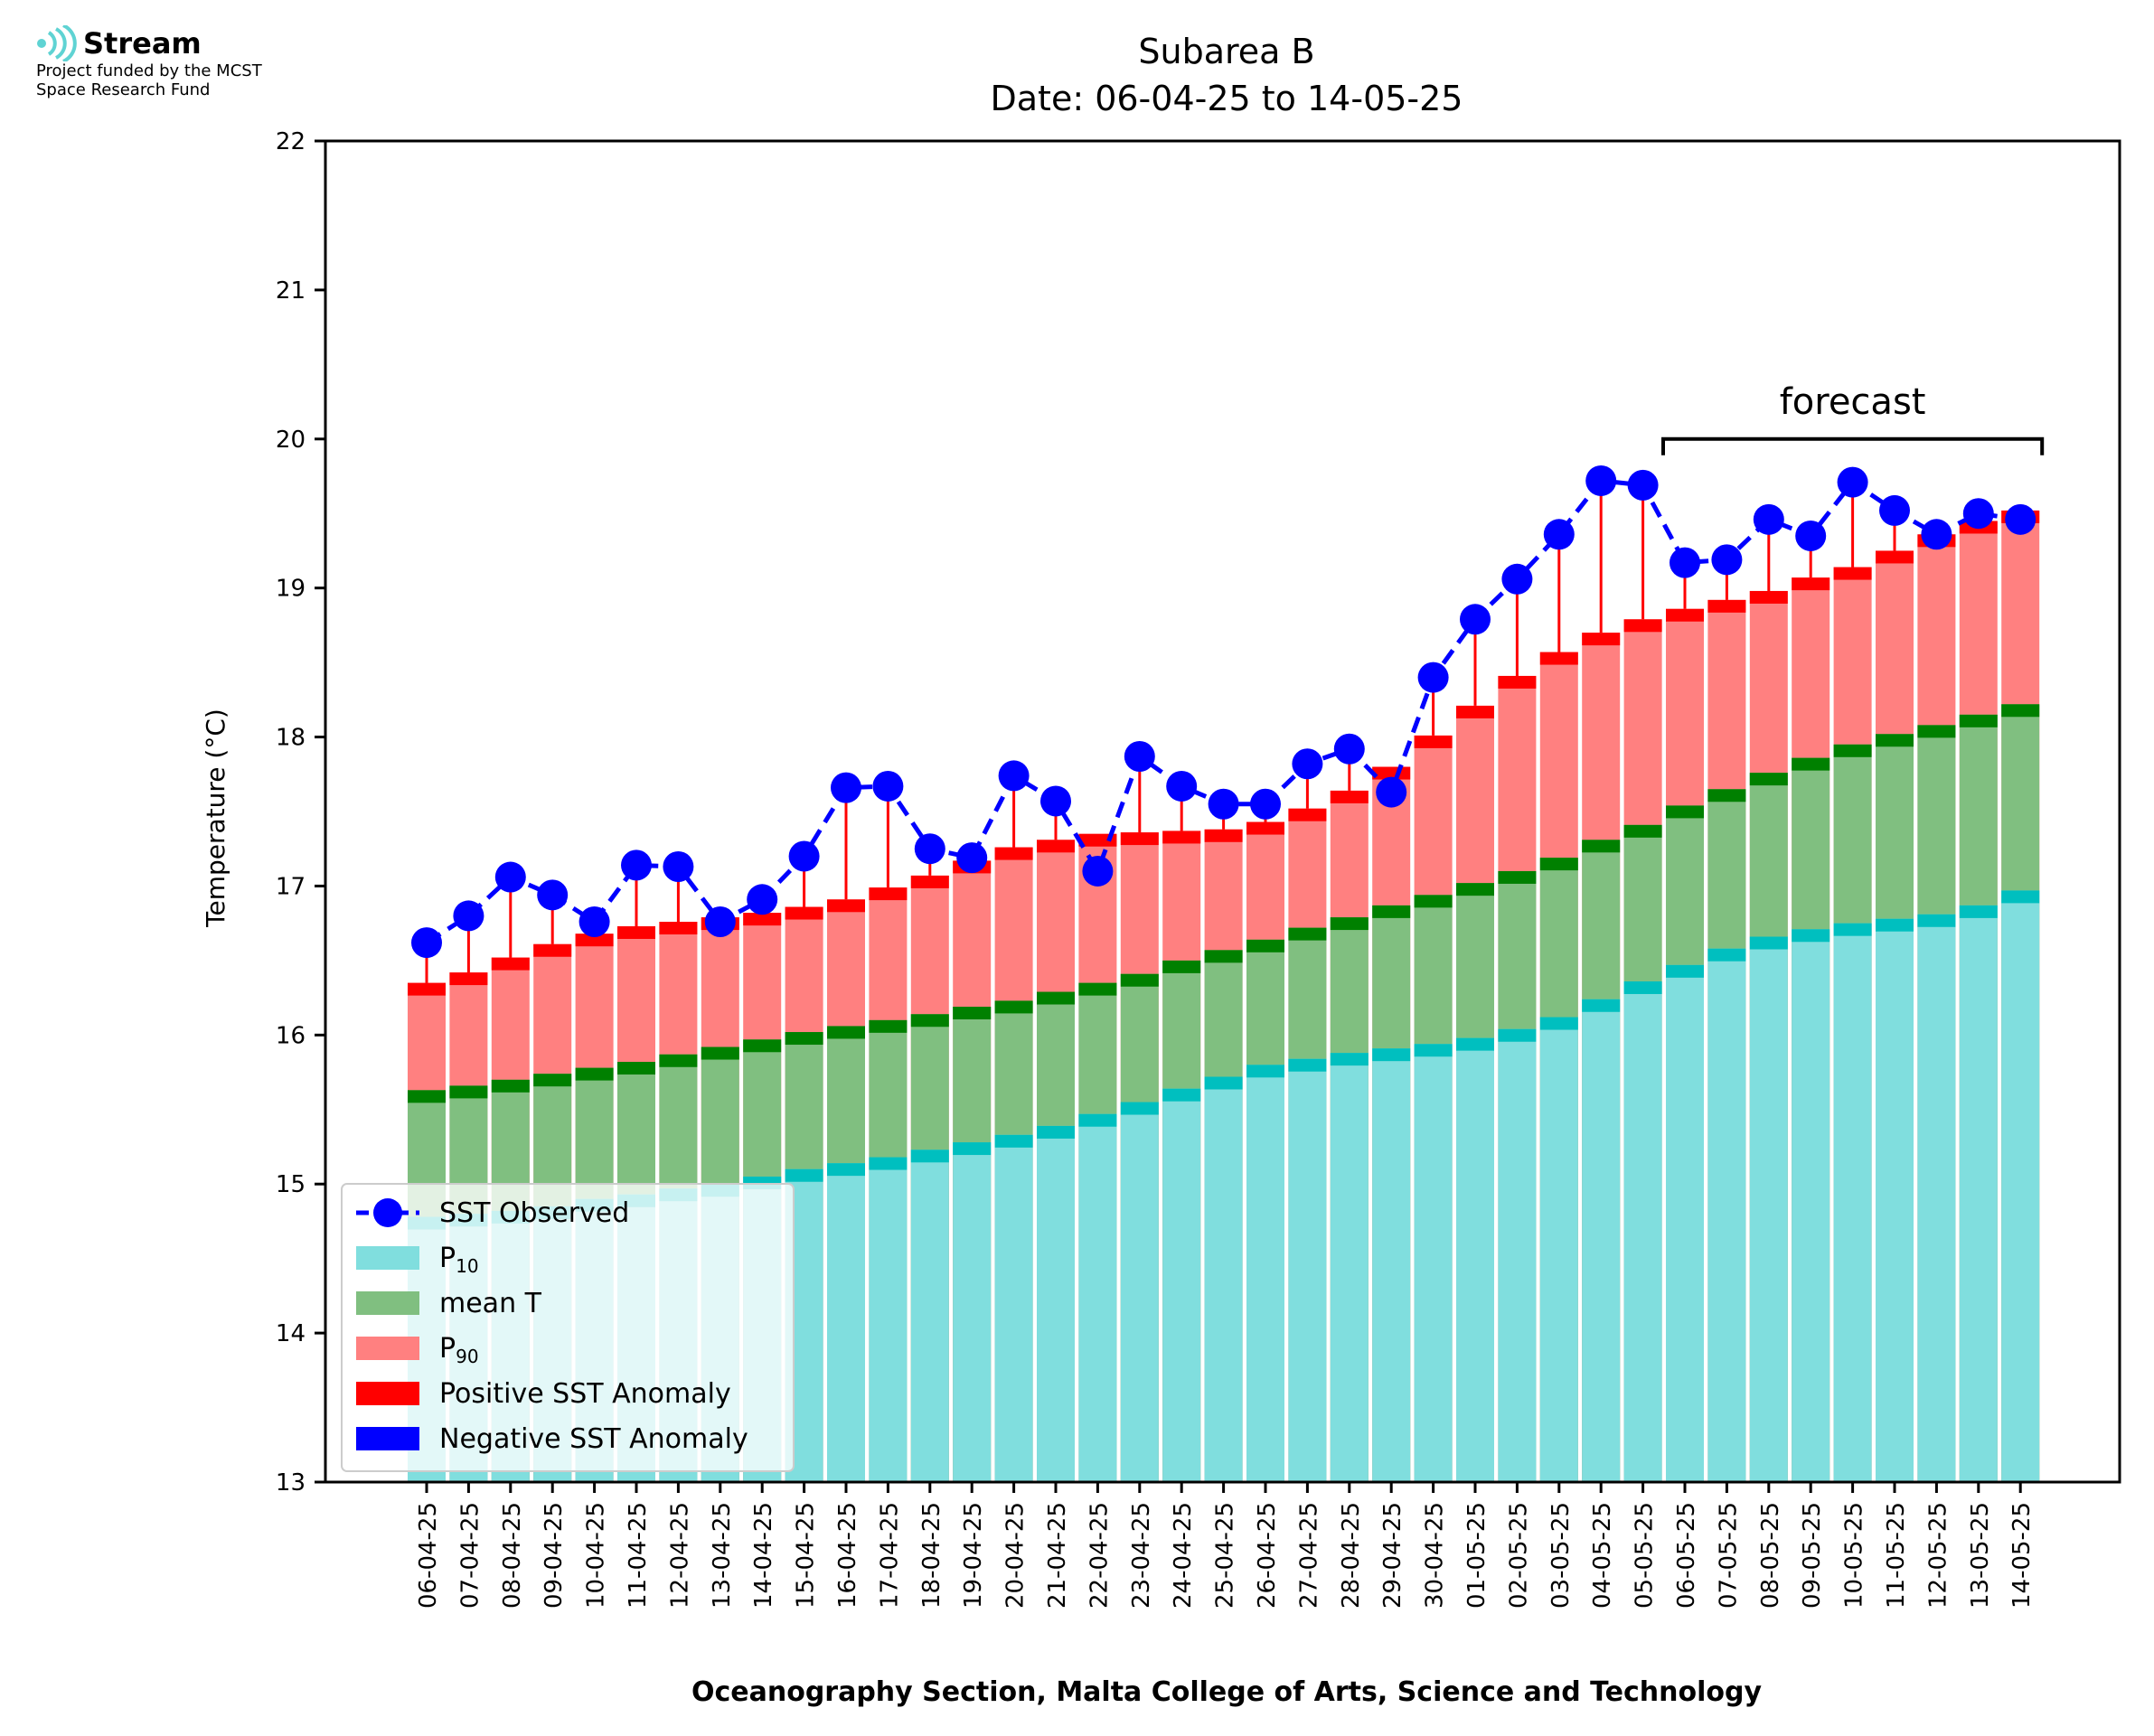 The width and height of the screenshot is (2154, 1736). What do you see at coordinates (806, 1556) in the screenshot?
I see `x-tick-label: 15-04-25` at bounding box center [806, 1556].